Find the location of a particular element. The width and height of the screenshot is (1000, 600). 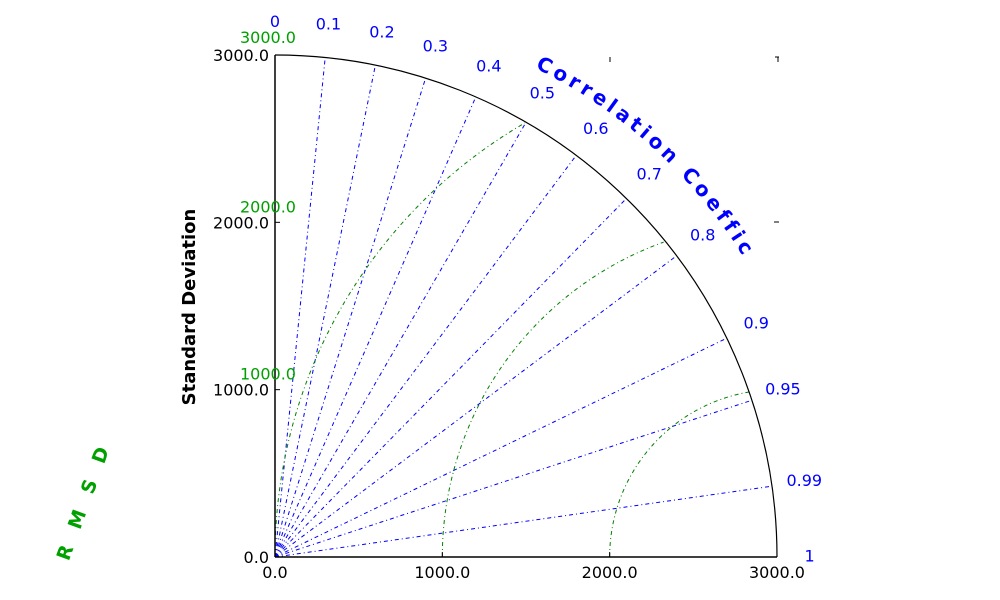

y-tick-label: 1000.0 is located at coordinates (241, 390).